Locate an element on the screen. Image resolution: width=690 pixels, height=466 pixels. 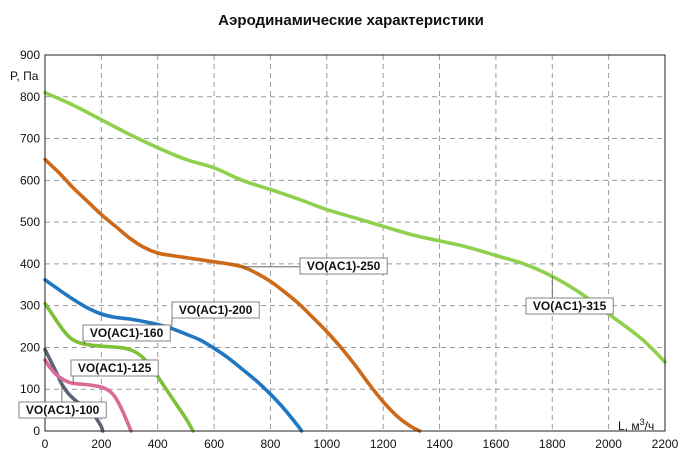
x-tick-label: 1400 is located at coordinates (439, 444).